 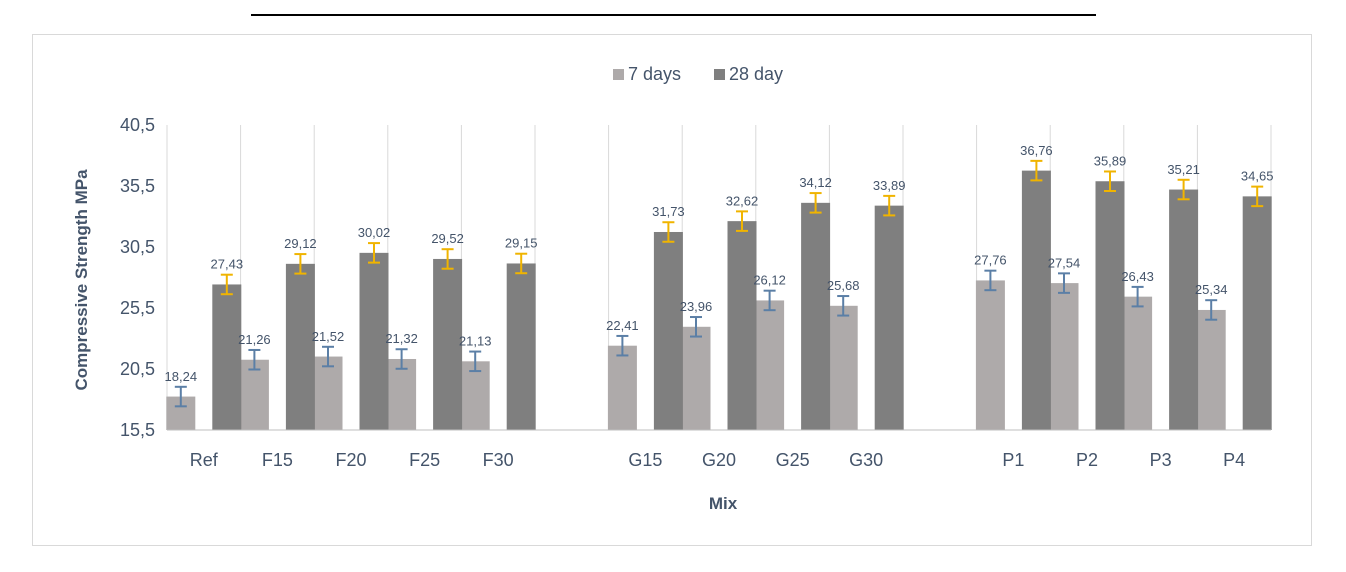 What do you see at coordinates (81, 280) in the screenshot?
I see `y-axis-title: Compressive Strength MPa` at bounding box center [81, 280].